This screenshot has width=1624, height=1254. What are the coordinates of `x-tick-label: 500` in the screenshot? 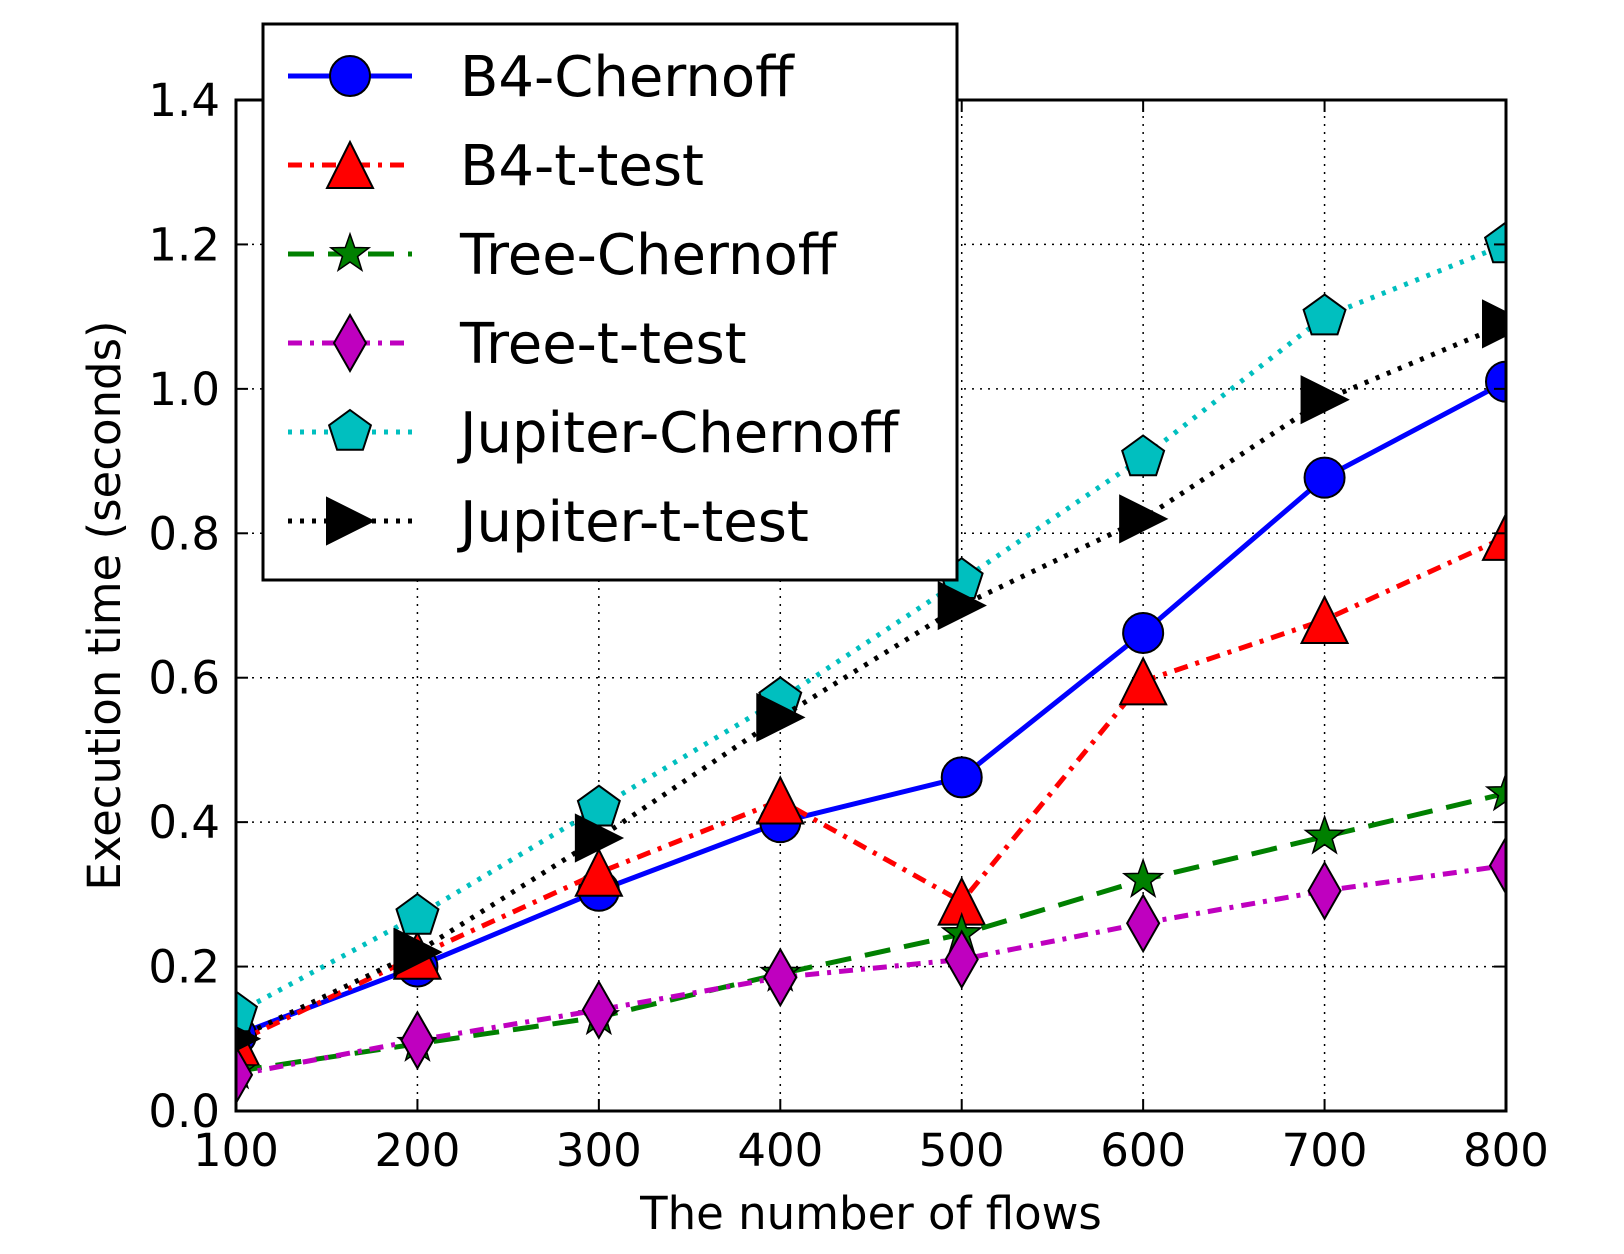 It's located at (962, 1150).